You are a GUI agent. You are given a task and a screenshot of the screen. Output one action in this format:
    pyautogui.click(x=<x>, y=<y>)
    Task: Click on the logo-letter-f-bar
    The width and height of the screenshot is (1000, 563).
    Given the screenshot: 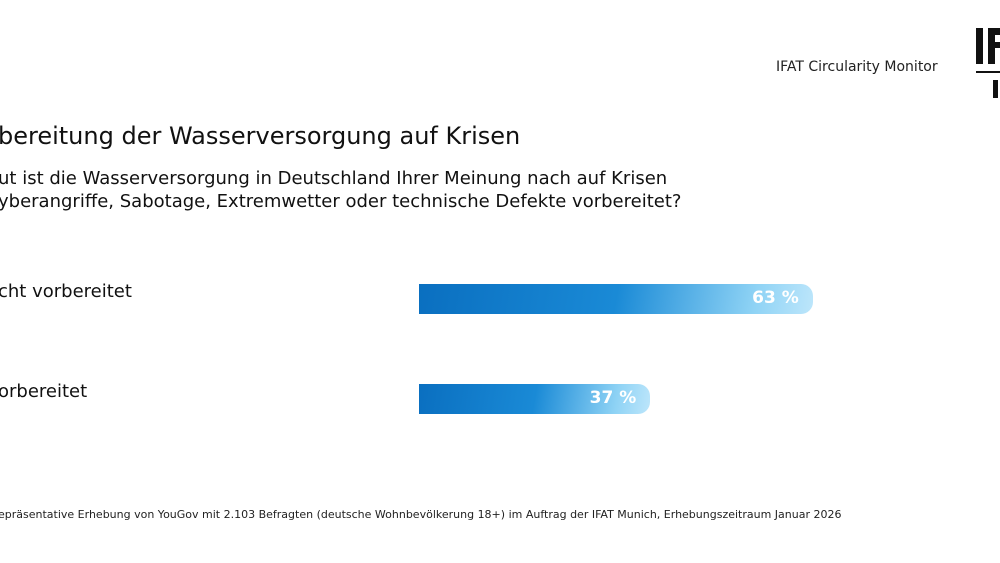 What is the action you would take?
    pyautogui.click(x=994, y=31)
    